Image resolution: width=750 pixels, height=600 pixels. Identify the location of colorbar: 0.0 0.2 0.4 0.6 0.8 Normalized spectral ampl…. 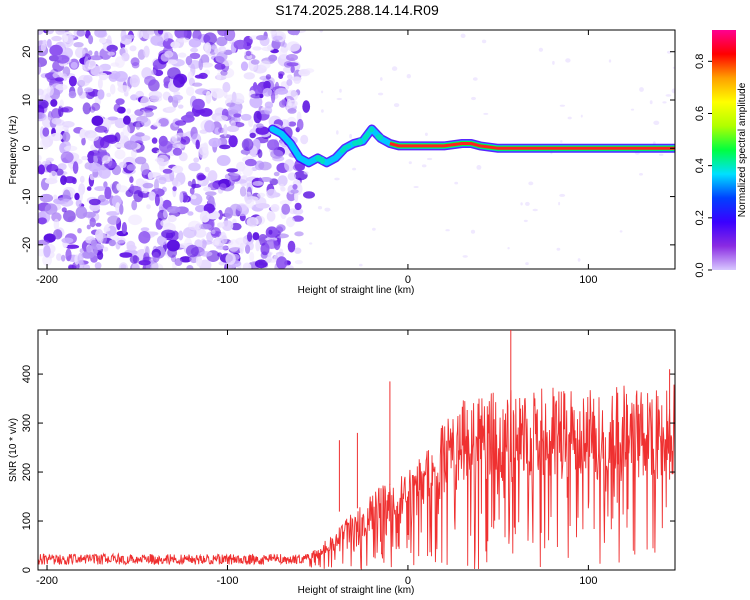
(721, 154).